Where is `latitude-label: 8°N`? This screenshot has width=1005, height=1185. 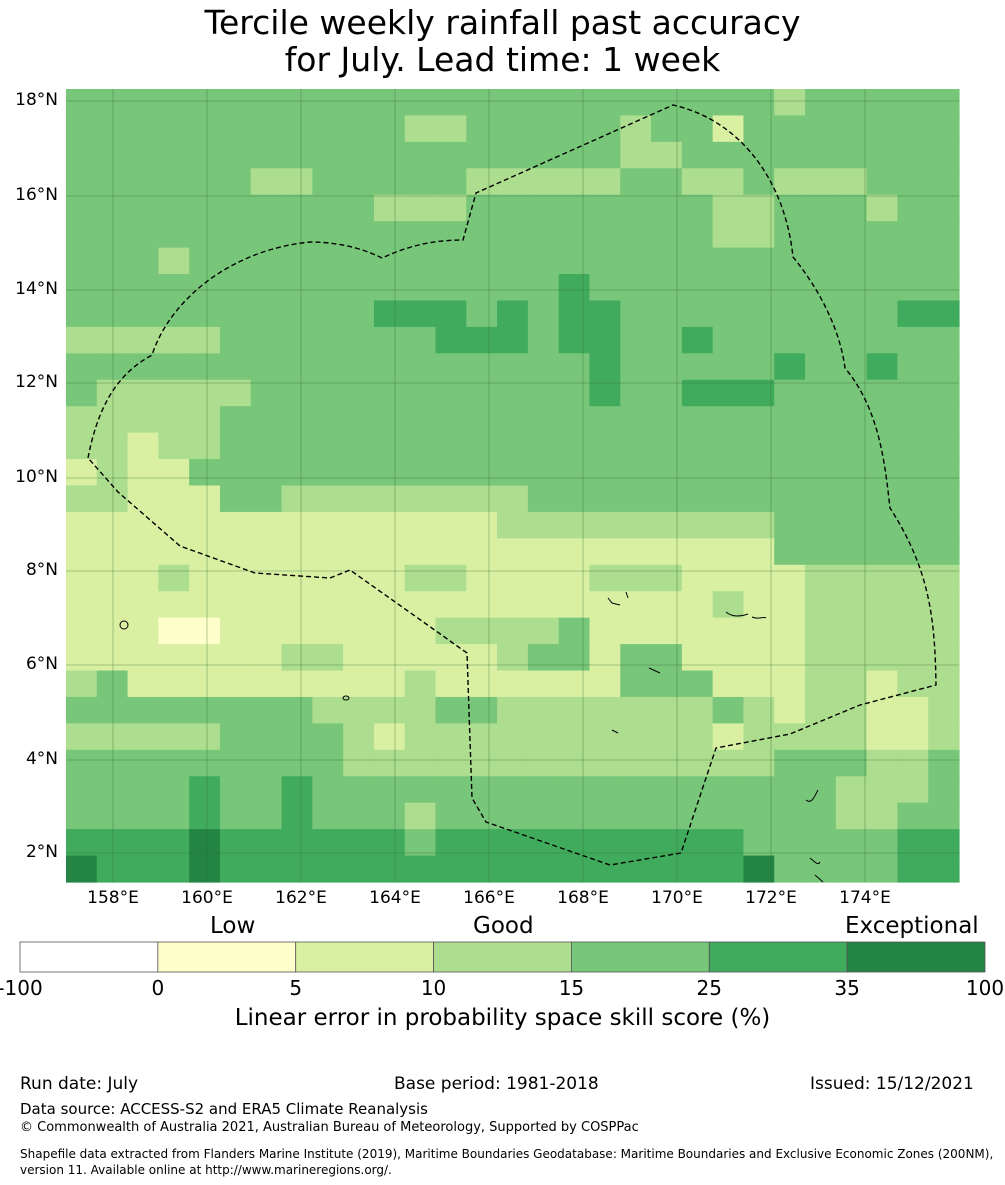 latitude-label: 8°N is located at coordinates (41, 570).